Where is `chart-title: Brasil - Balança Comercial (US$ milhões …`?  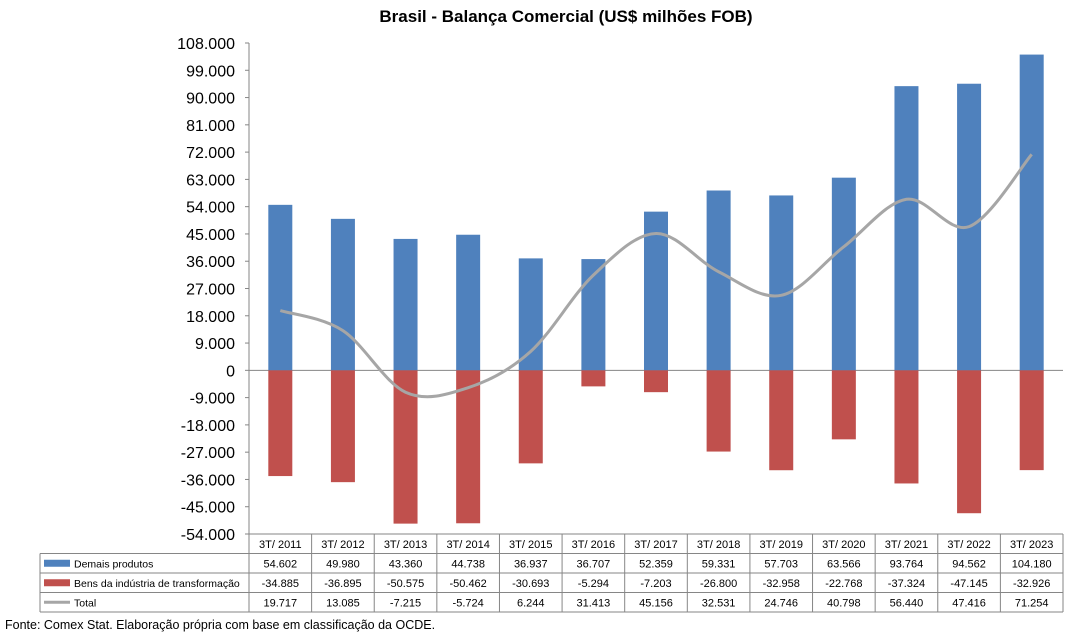 chart-title: Brasil - Balança Comercial (US$ milhões … is located at coordinates (565, 16).